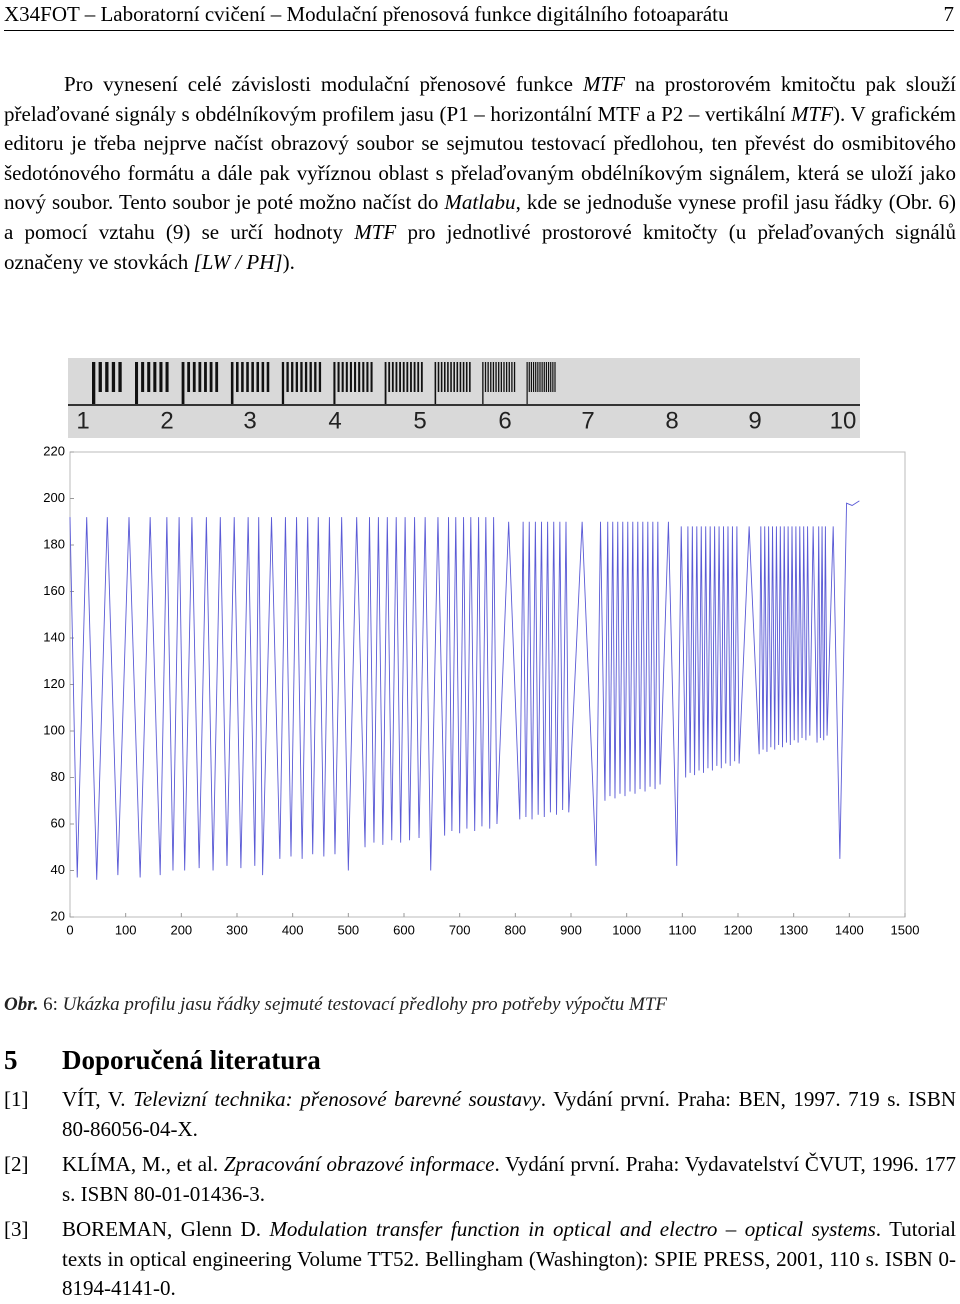 Image resolution: width=960 pixels, height=1304 pixels. I want to click on text-run: [LW / PH], so click(238, 261).